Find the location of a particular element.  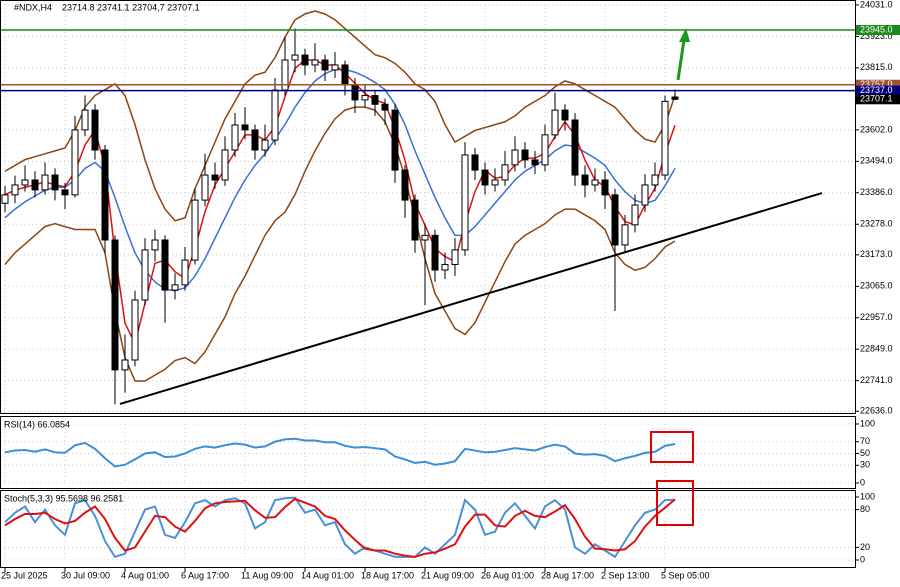

x-tick-label: 14 Aug 01:00 is located at coordinates (327, 575).